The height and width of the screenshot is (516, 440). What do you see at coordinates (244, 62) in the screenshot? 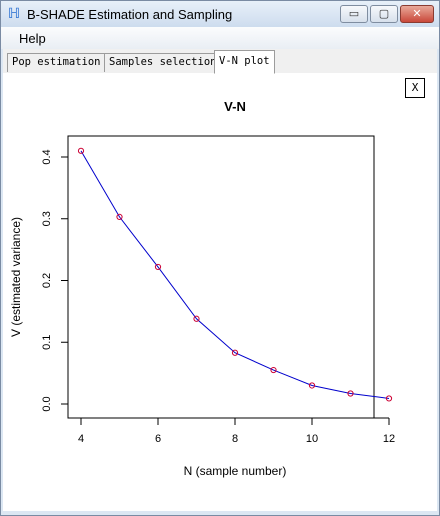
I see `tab-vn-plot: V-N plot` at bounding box center [244, 62].